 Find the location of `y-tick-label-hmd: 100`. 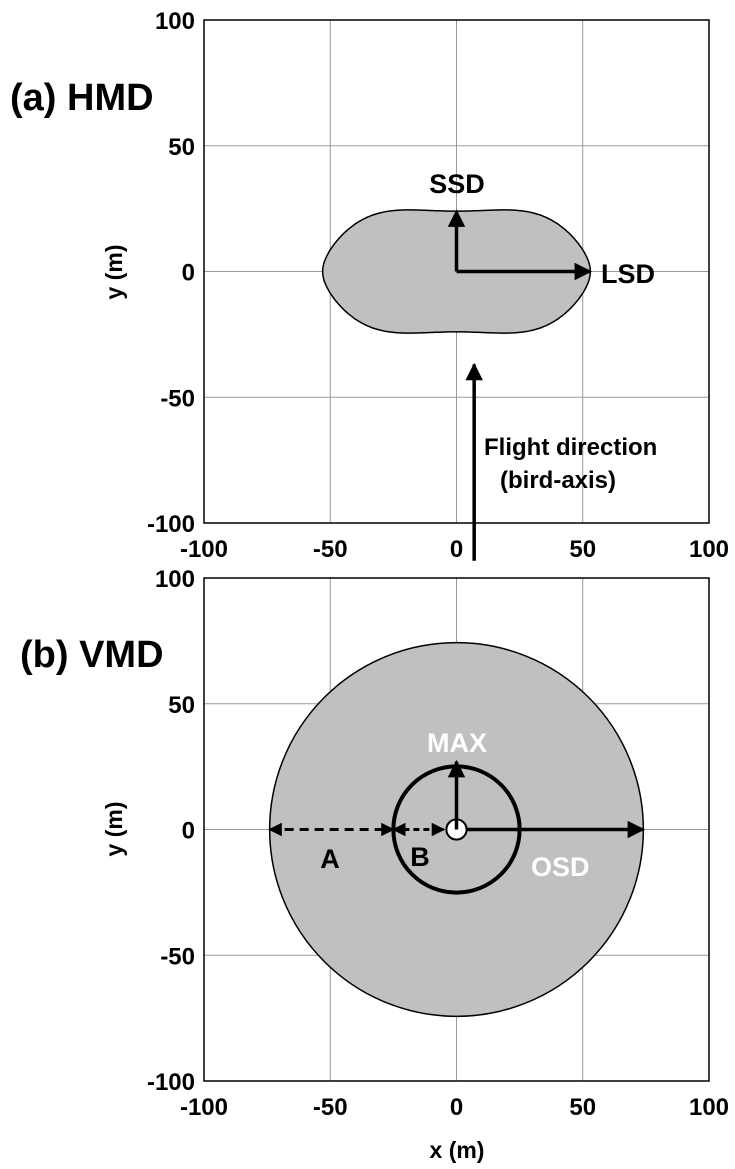

y-tick-label-hmd: 100 is located at coordinates (175, 21).